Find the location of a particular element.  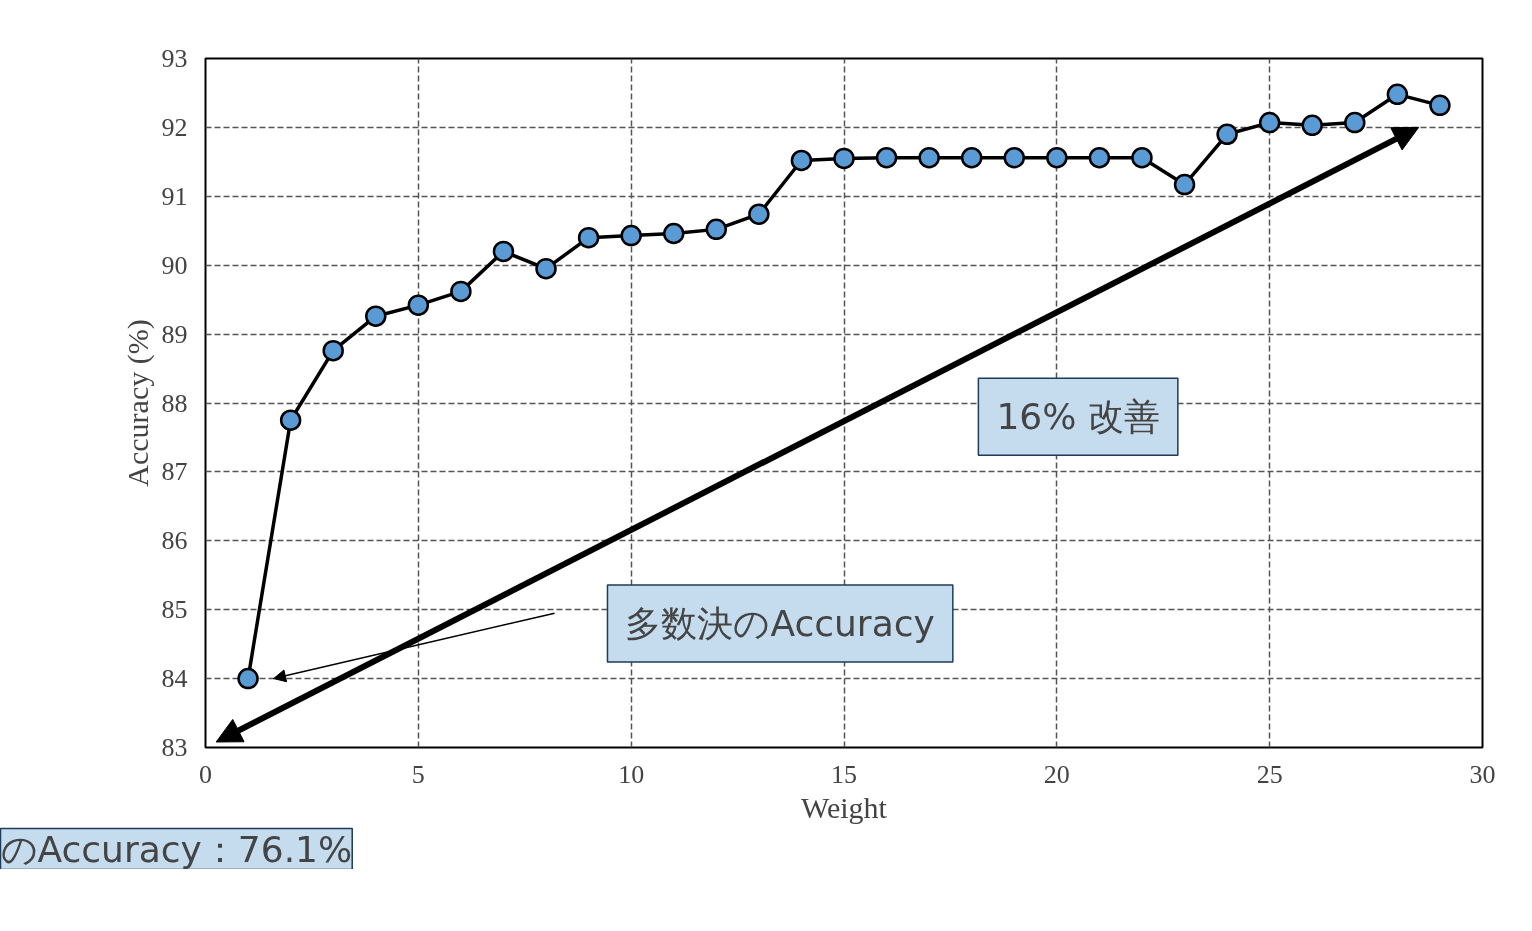

y-tick-label: 83 is located at coordinates (174, 747).